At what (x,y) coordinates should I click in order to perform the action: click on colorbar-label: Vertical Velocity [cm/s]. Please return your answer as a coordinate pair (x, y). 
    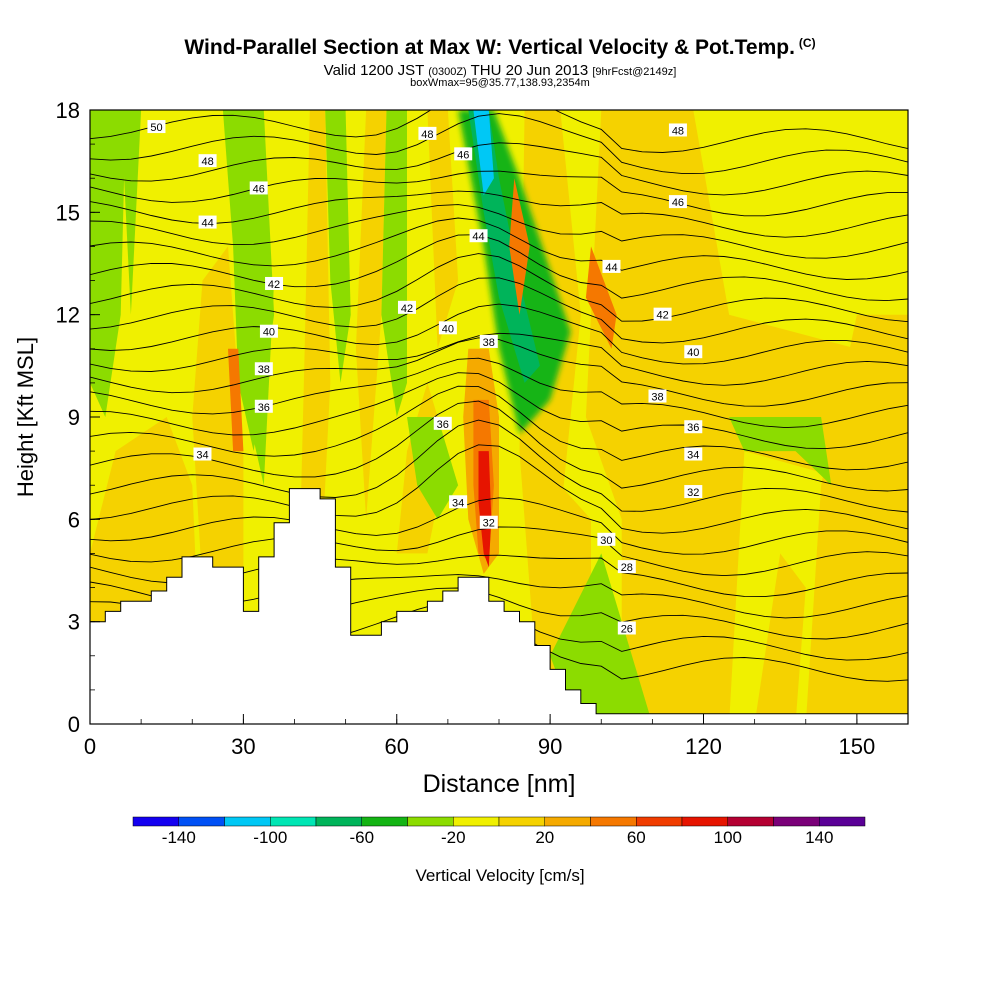
    Looking at the image, I should click on (499, 875).